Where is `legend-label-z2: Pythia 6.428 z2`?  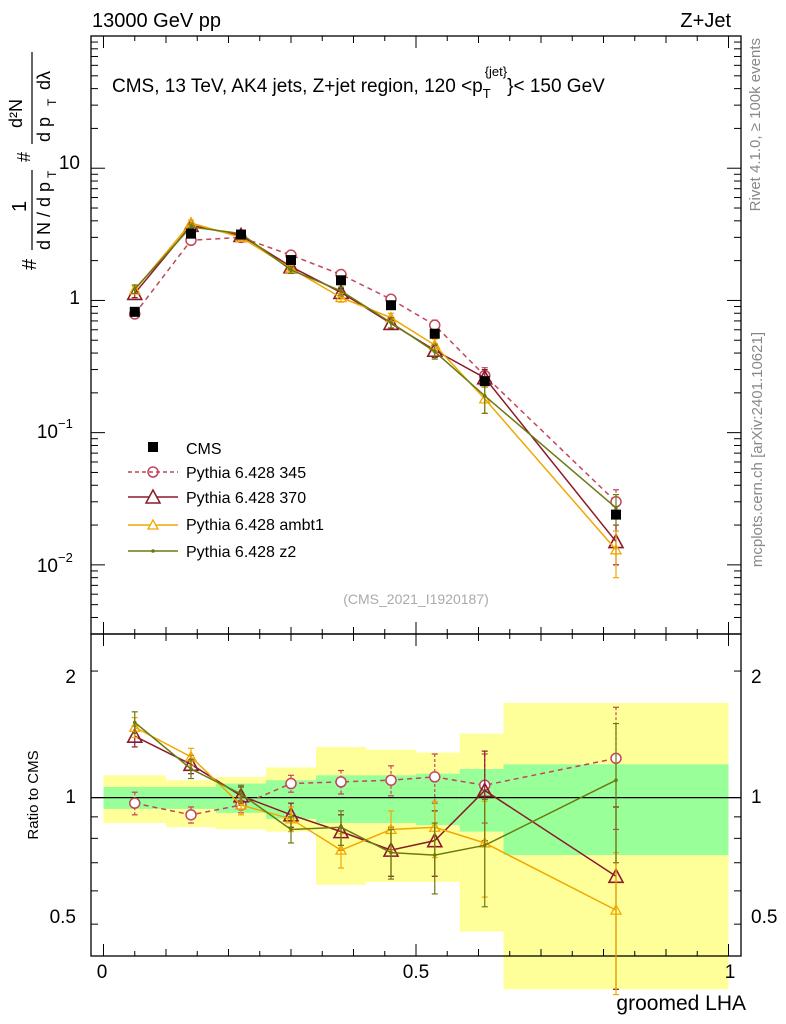 legend-label-z2: Pythia 6.428 z2 is located at coordinates (241, 552).